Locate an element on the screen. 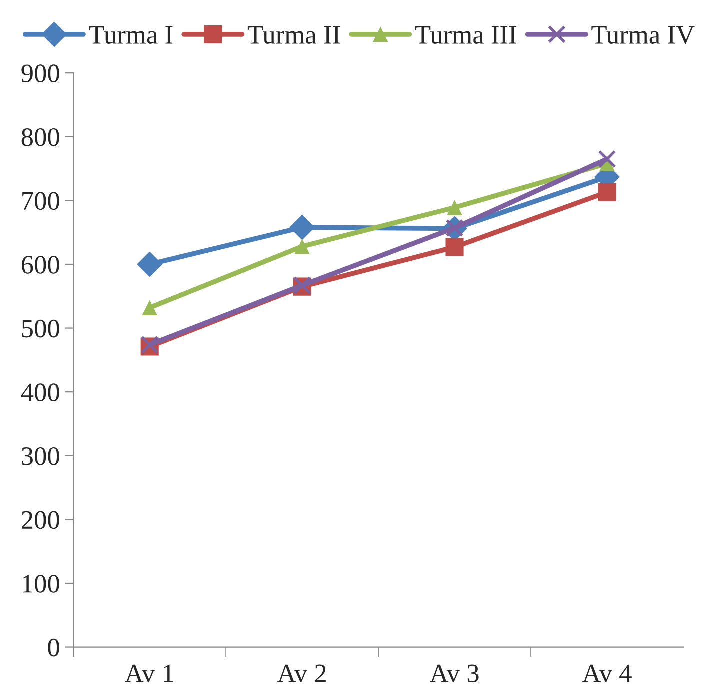 The height and width of the screenshot is (696, 701). y-tick-label: 600 is located at coordinates (41, 265).